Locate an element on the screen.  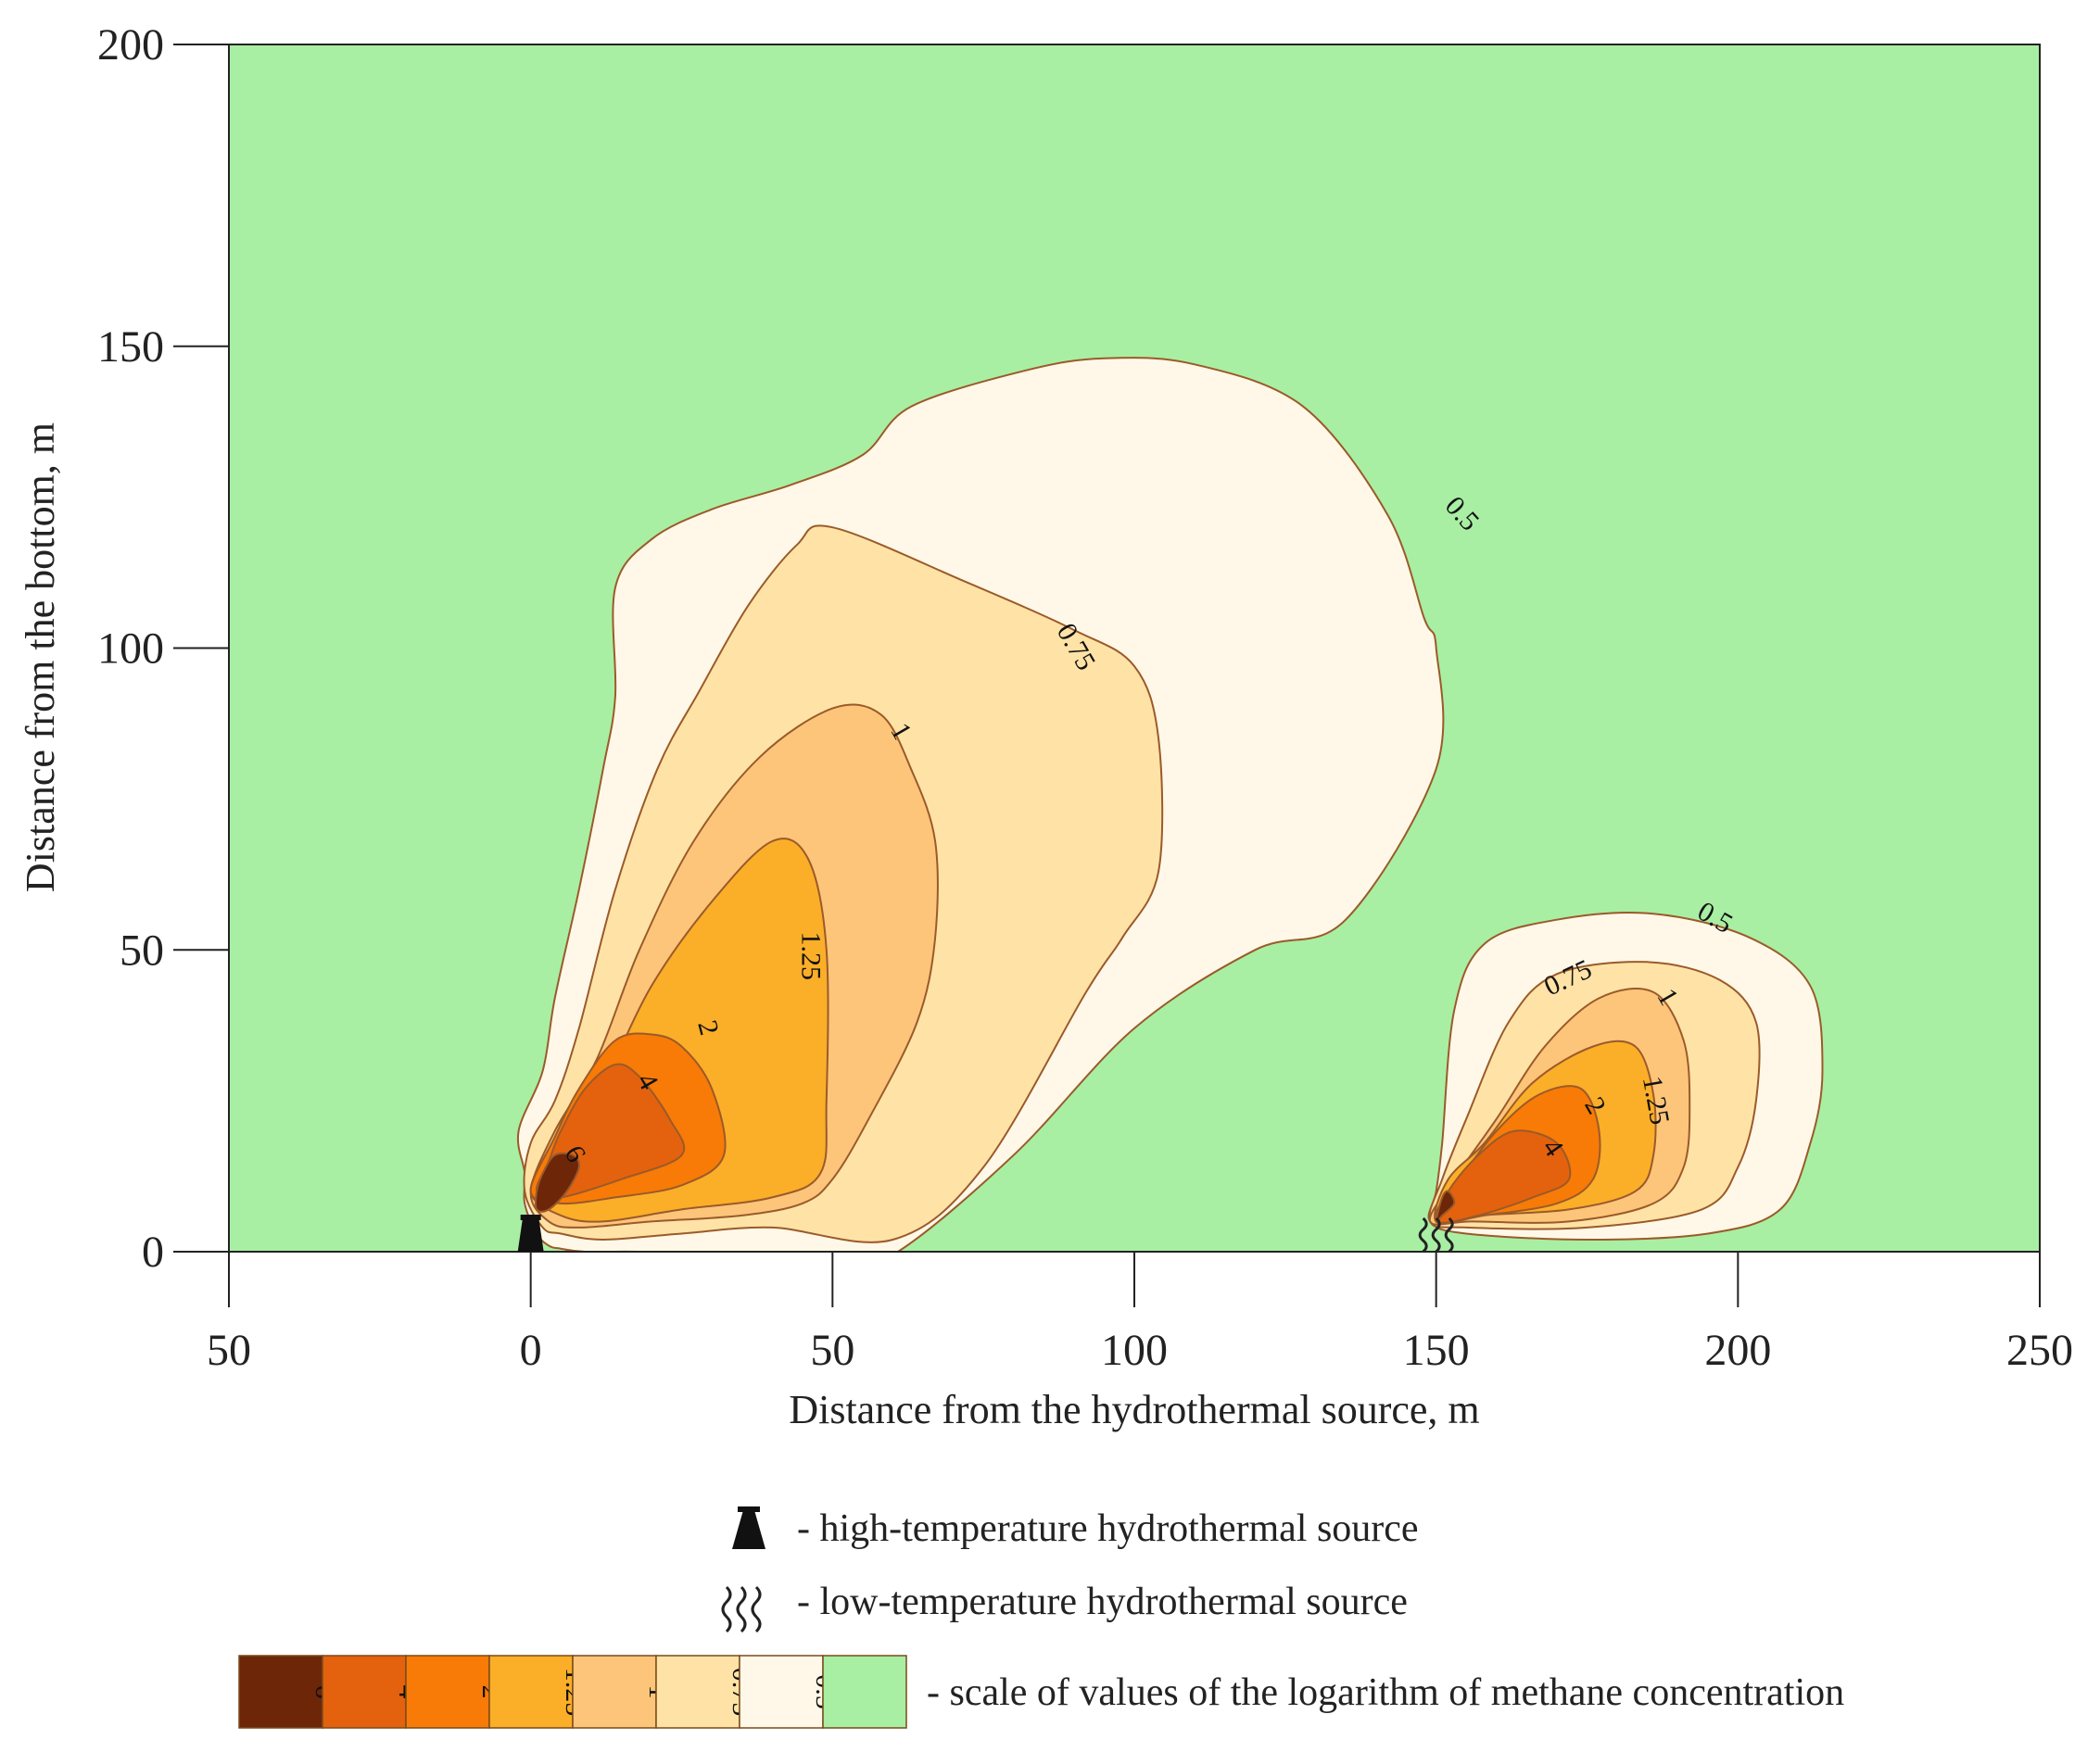
scale-swatch-background is located at coordinates (864, 1692).